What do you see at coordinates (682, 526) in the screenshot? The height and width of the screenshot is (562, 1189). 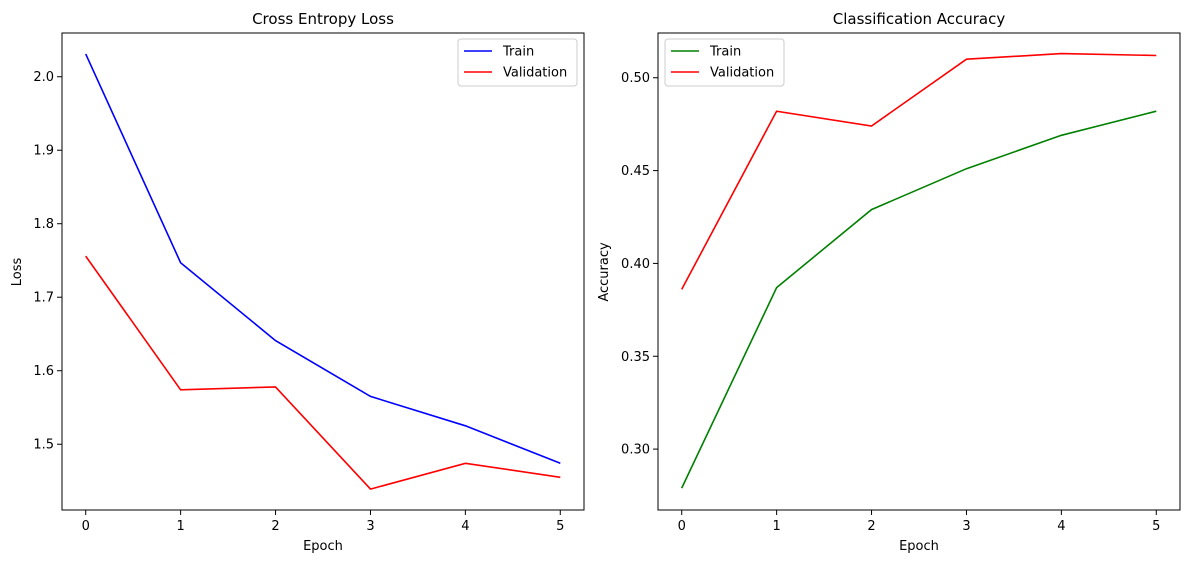 I see `accuracy-x-tick-label: 0` at bounding box center [682, 526].